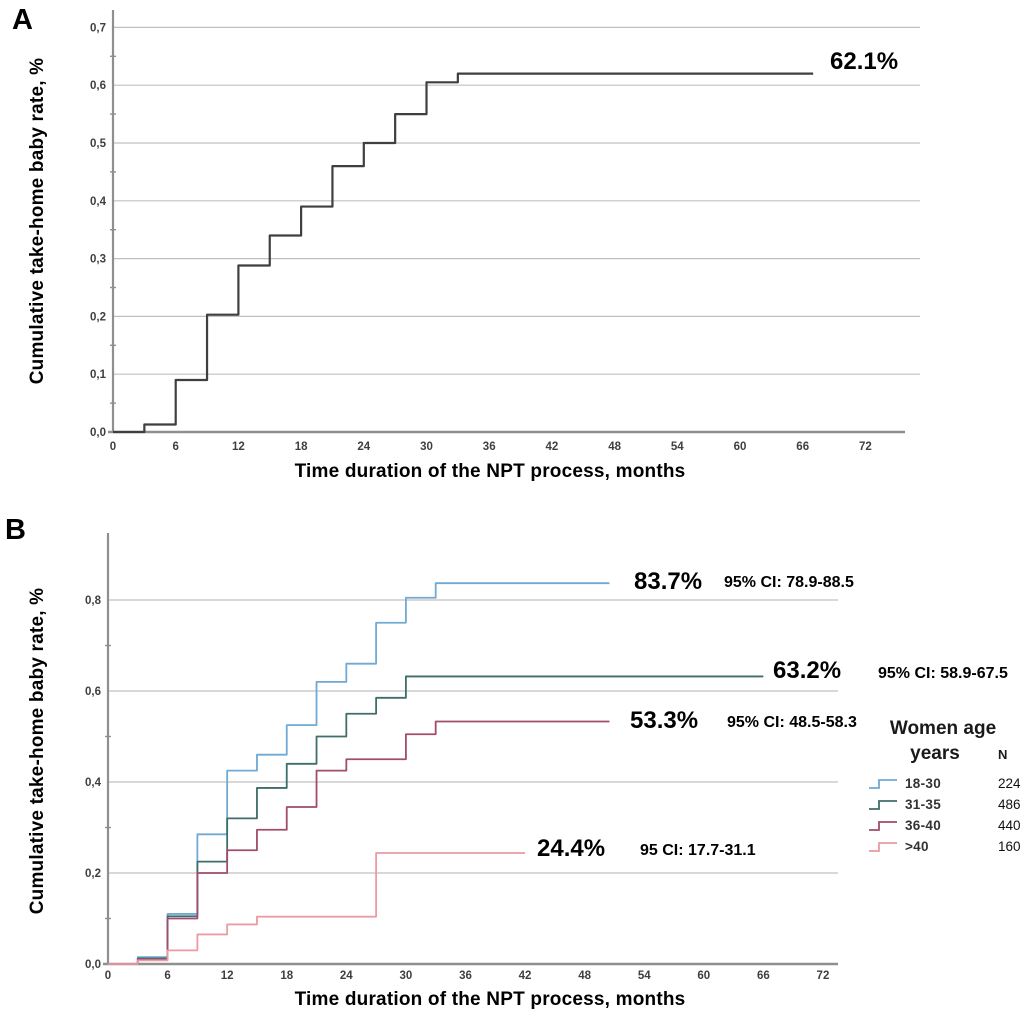 The image size is (1022, 1022). I want to click on legend-age-group-label: 18-30, so click(923, 783).